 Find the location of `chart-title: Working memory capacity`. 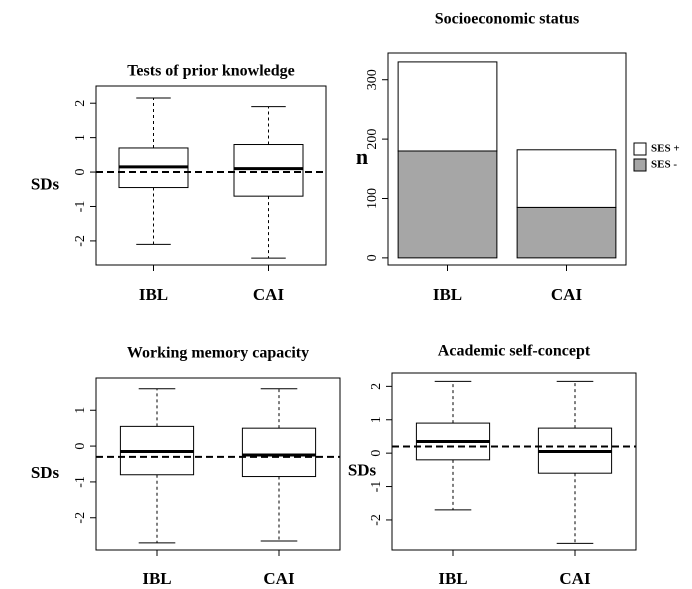

chart-title: Working memory capacity is located at coordinates (218, 353).